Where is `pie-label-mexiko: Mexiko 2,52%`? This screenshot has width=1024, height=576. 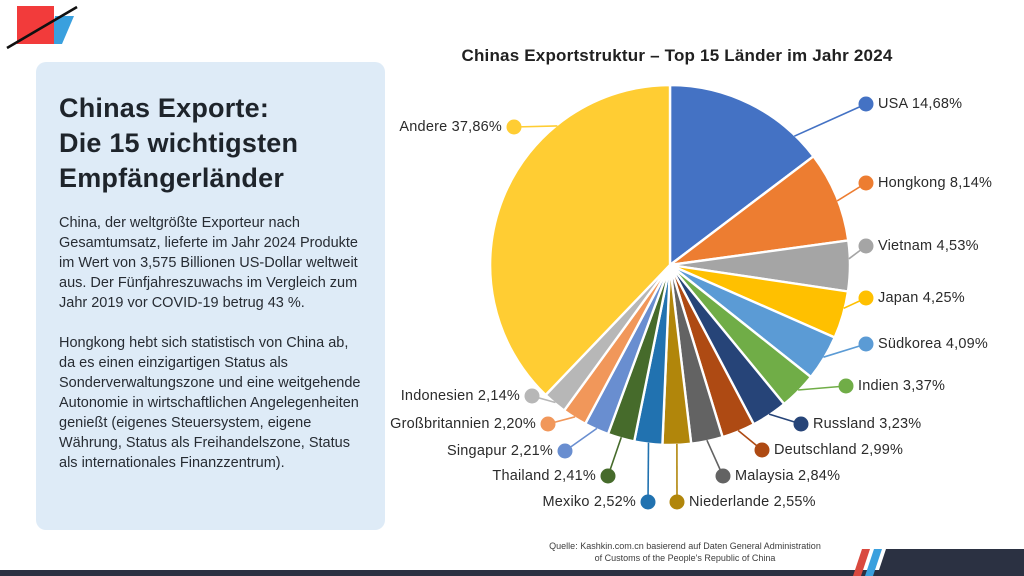
pie-label-mexiko: Mexiko 2,52% is located at coordinates (589, 502).